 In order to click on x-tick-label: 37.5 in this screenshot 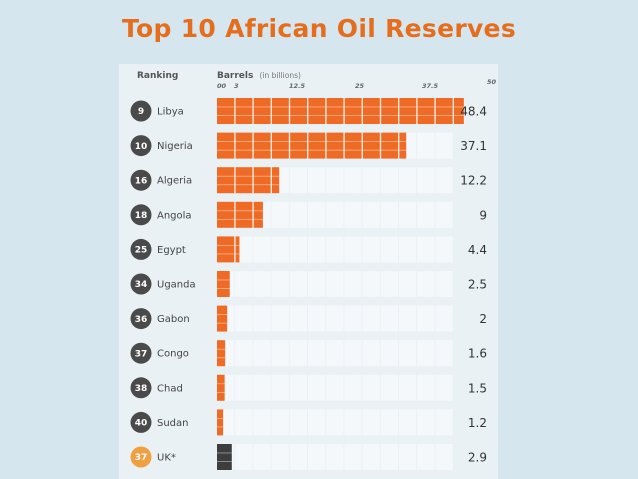, I will do `click(430, 86)`.